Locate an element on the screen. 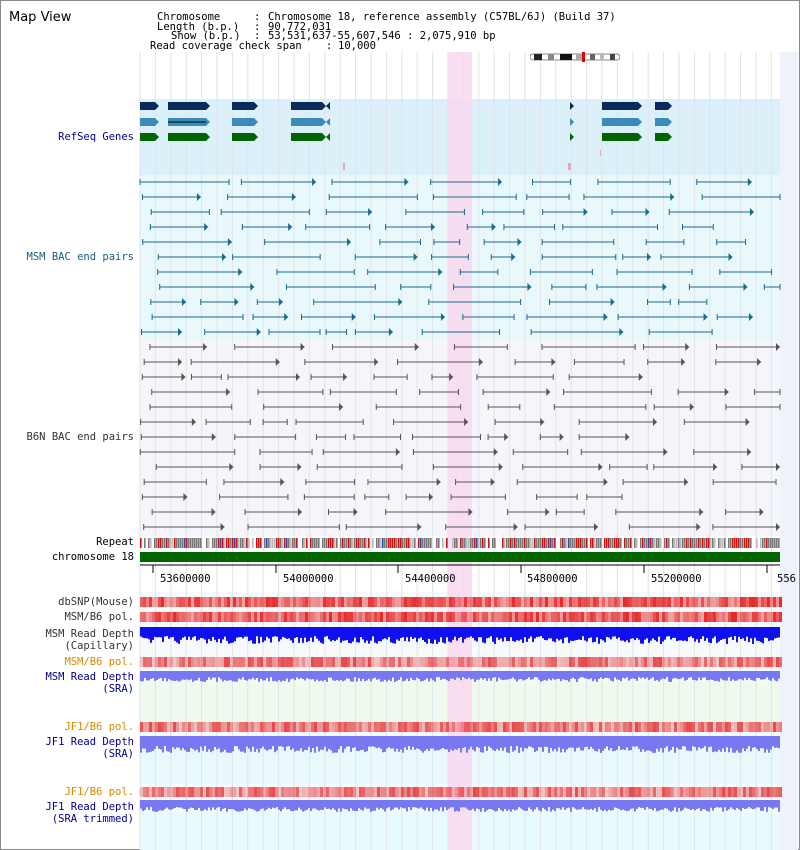 This screenshot has width=800, height=850. gene-strand-arrow is located at coordinates (324, 106).